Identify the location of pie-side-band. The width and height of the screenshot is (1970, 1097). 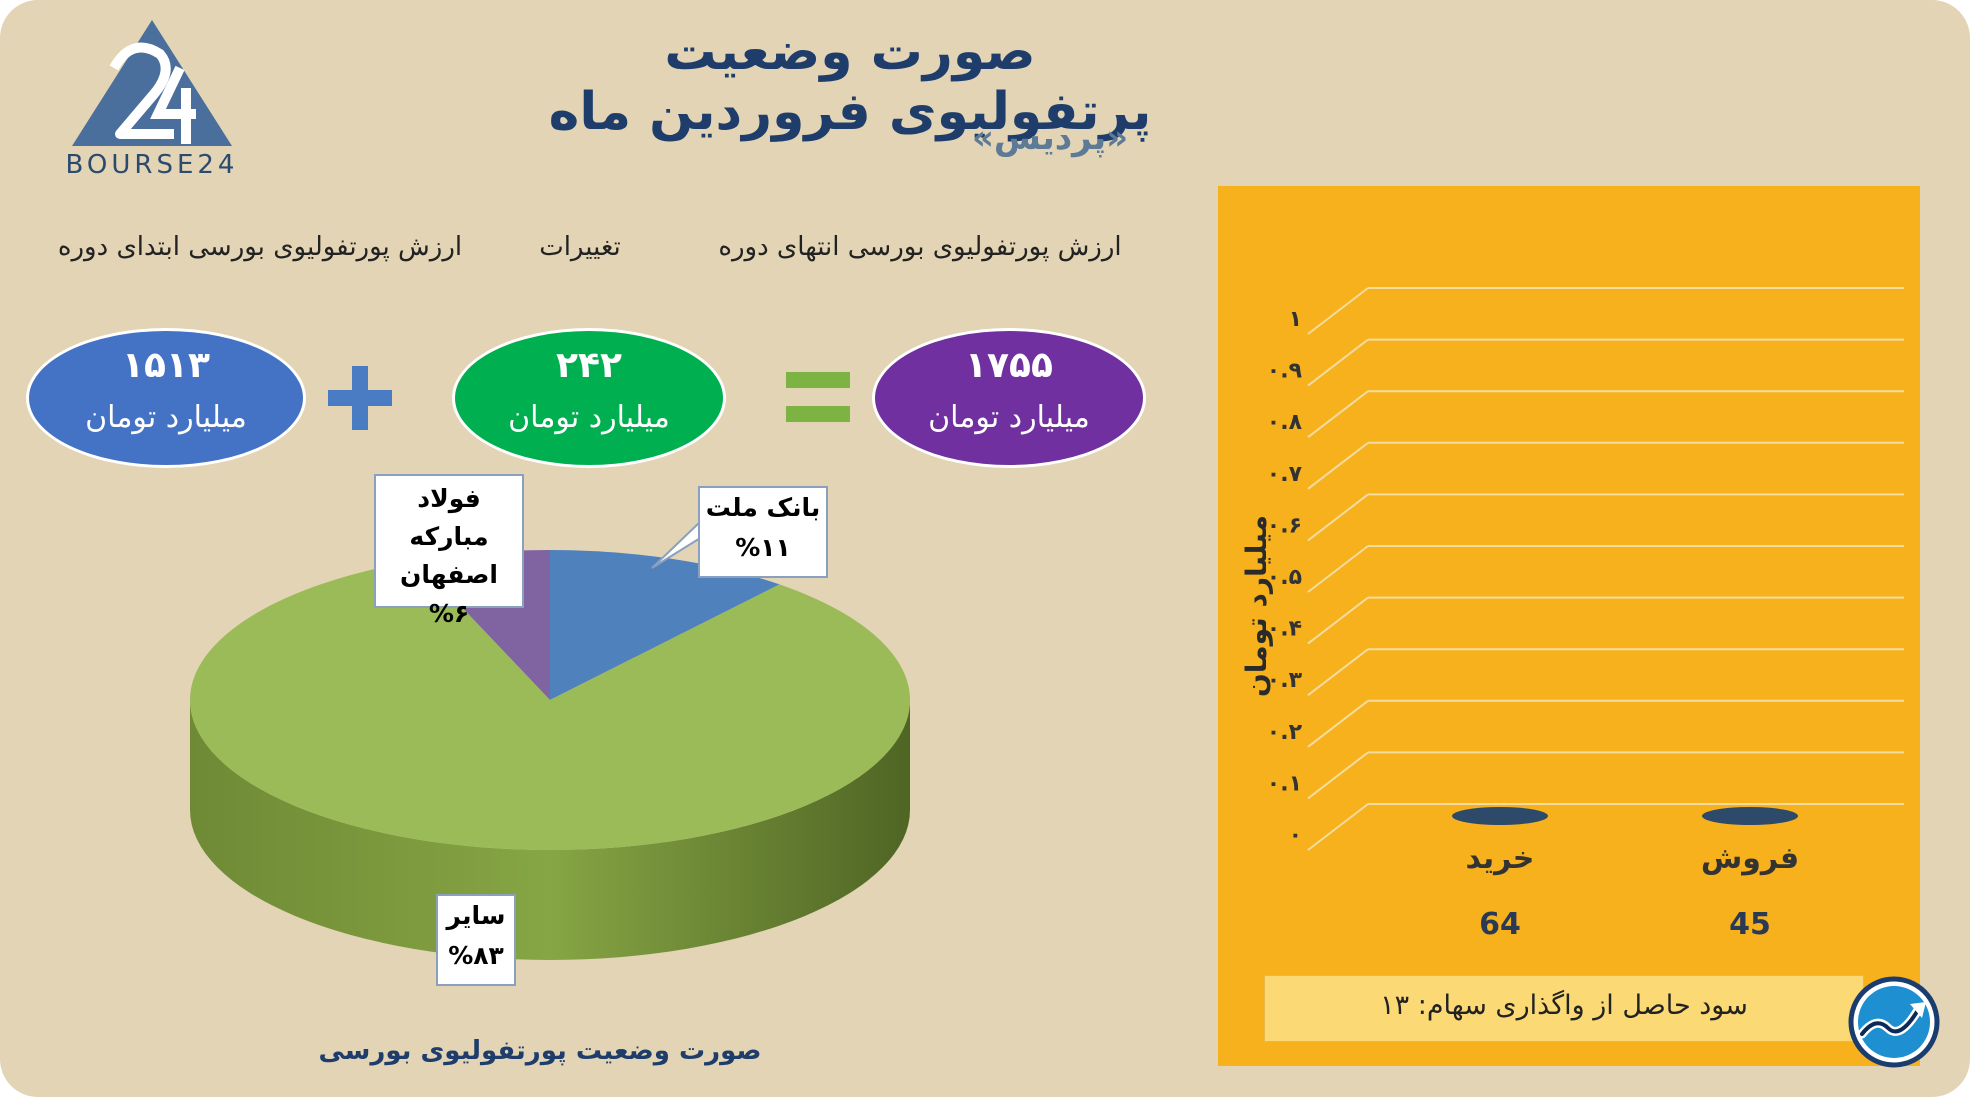
(550, 830).